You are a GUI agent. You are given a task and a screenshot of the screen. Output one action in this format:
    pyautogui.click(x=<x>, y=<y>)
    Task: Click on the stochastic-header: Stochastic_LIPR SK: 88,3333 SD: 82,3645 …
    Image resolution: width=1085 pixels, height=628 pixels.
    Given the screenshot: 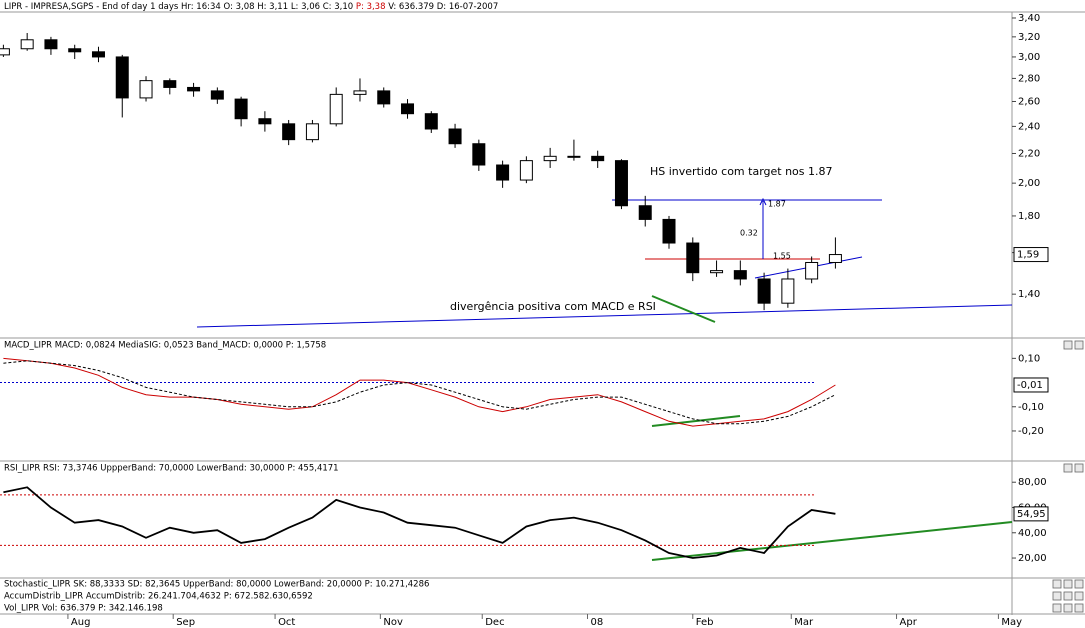 What is the action you would take?
    pyautogui.click(x=216, y=585)
    